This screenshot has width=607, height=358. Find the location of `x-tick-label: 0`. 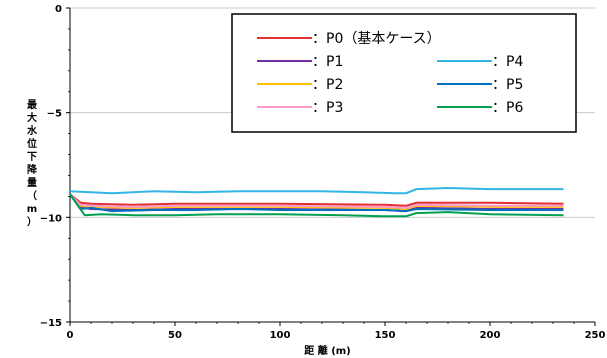

x-tick-label: 0 is located at coordinates (70, 335).